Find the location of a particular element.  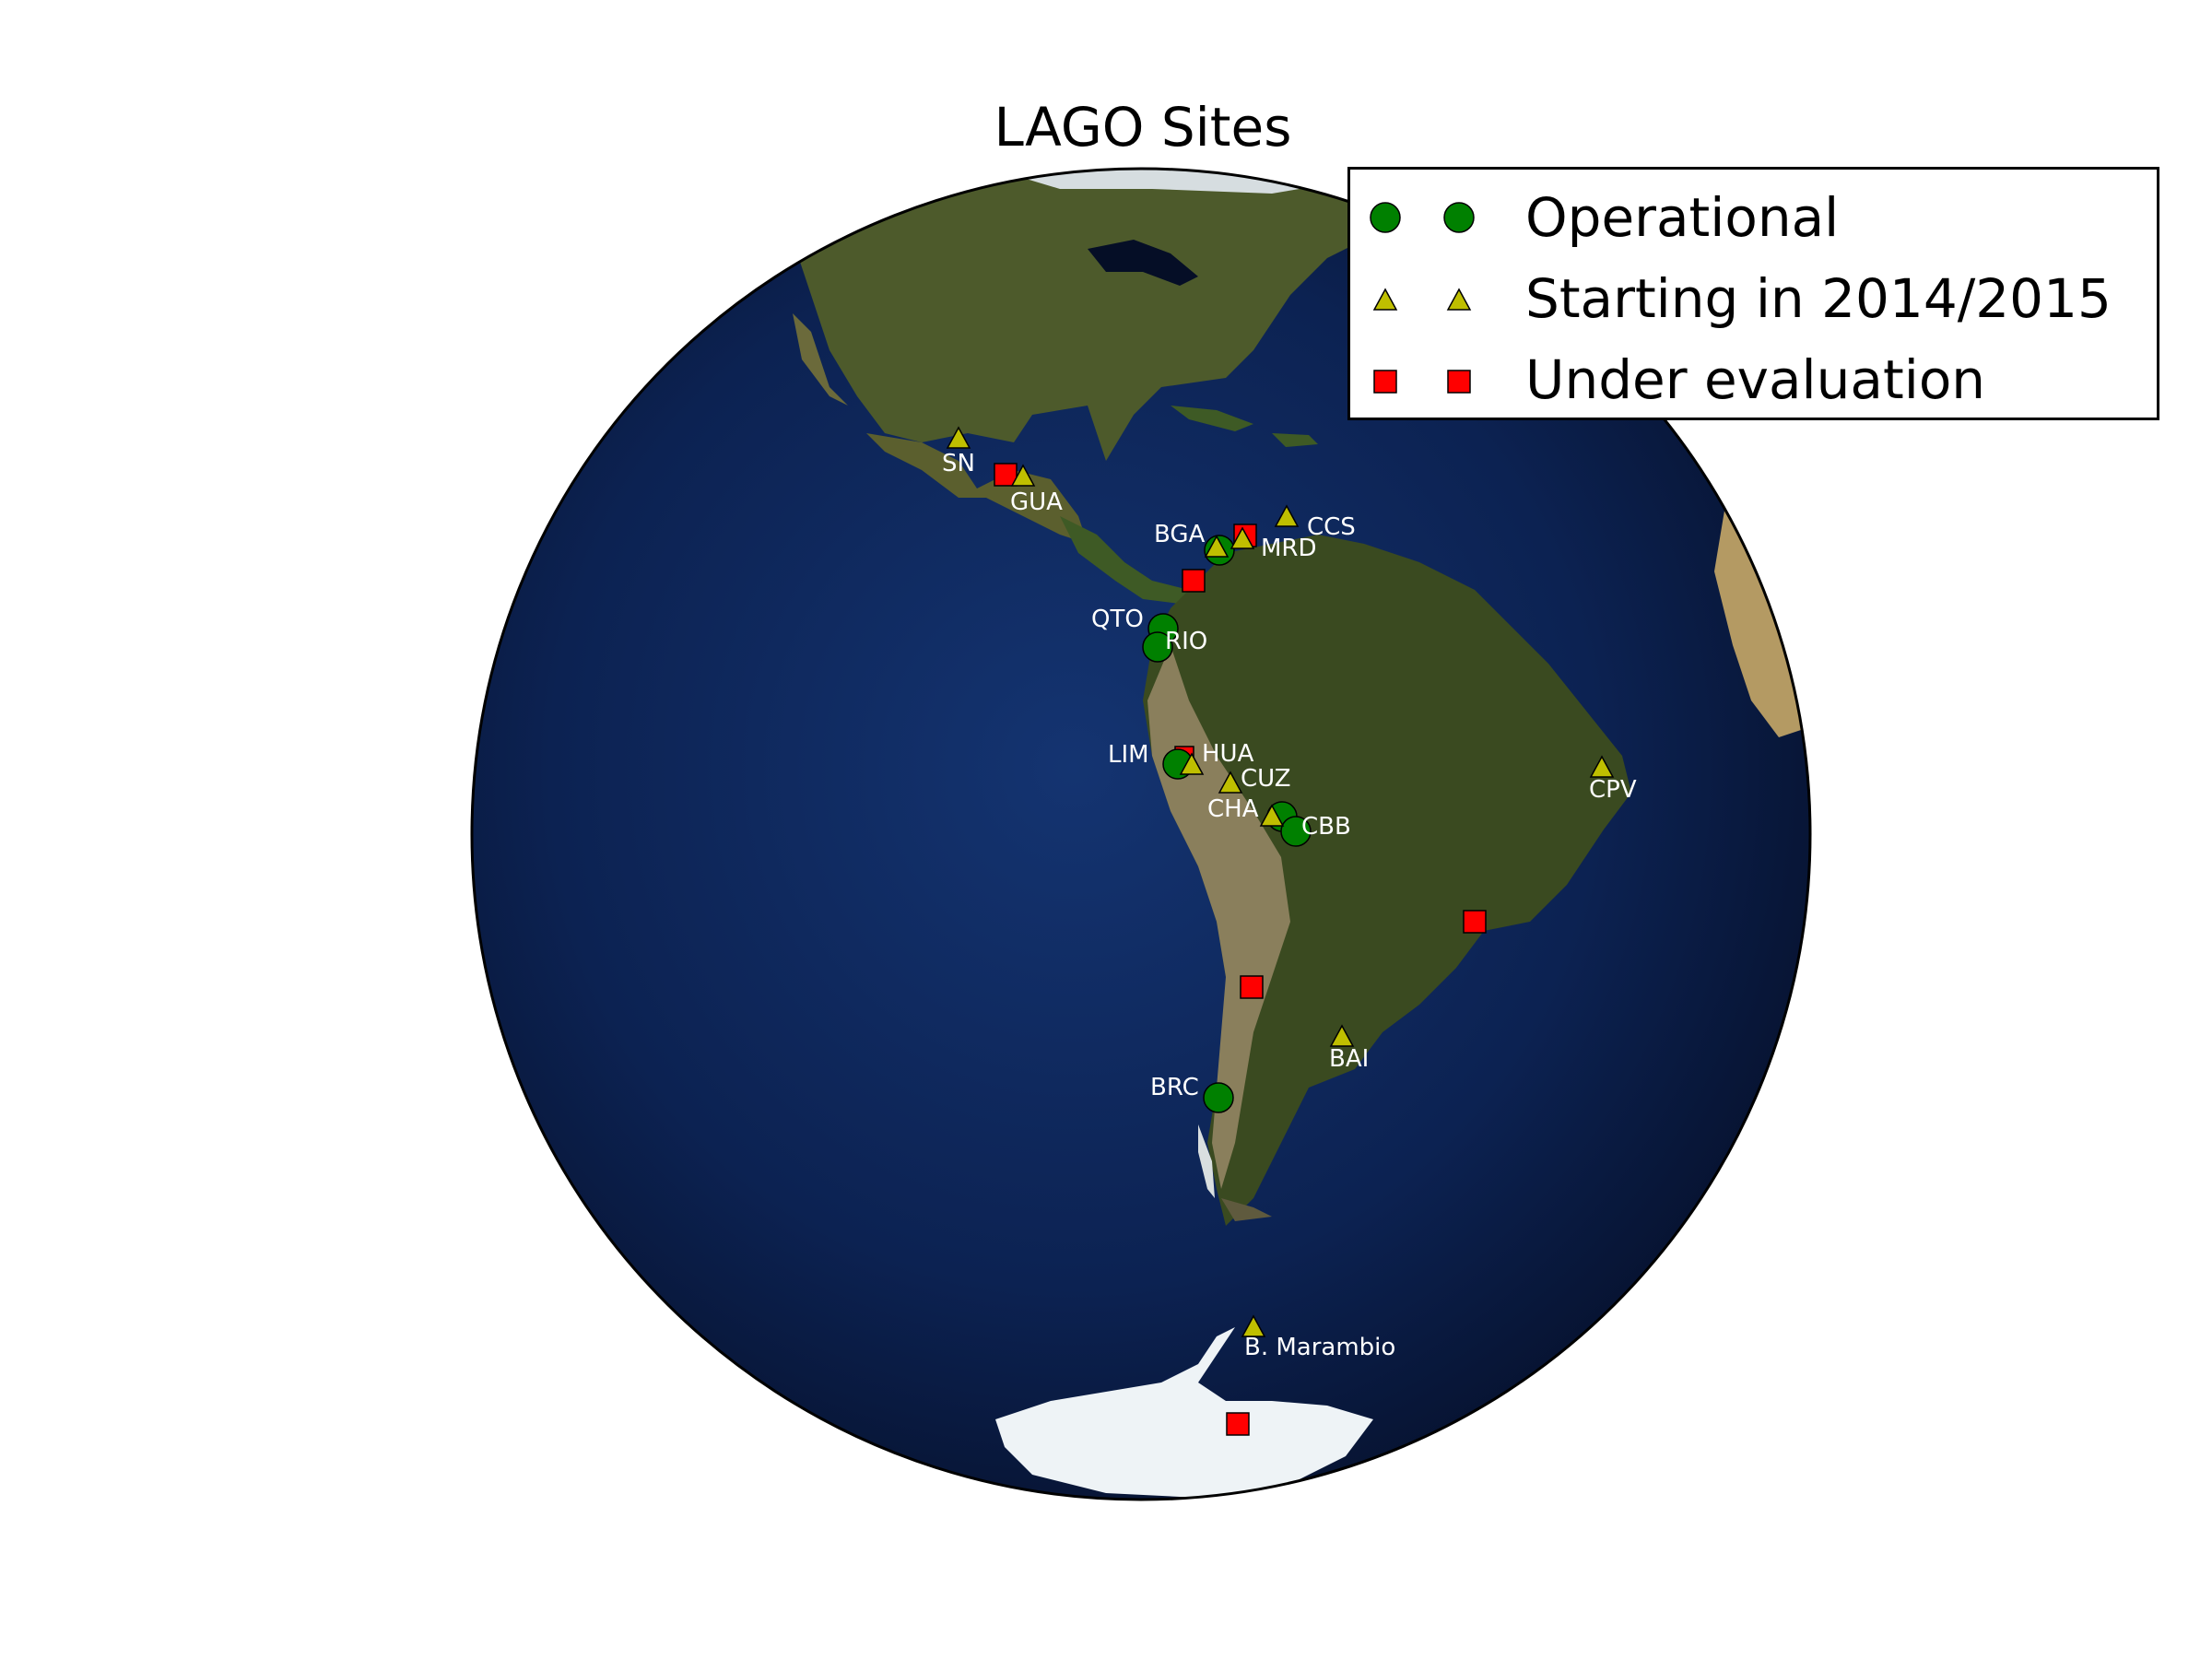

south-america-land is located at coordinates (1387, 880).